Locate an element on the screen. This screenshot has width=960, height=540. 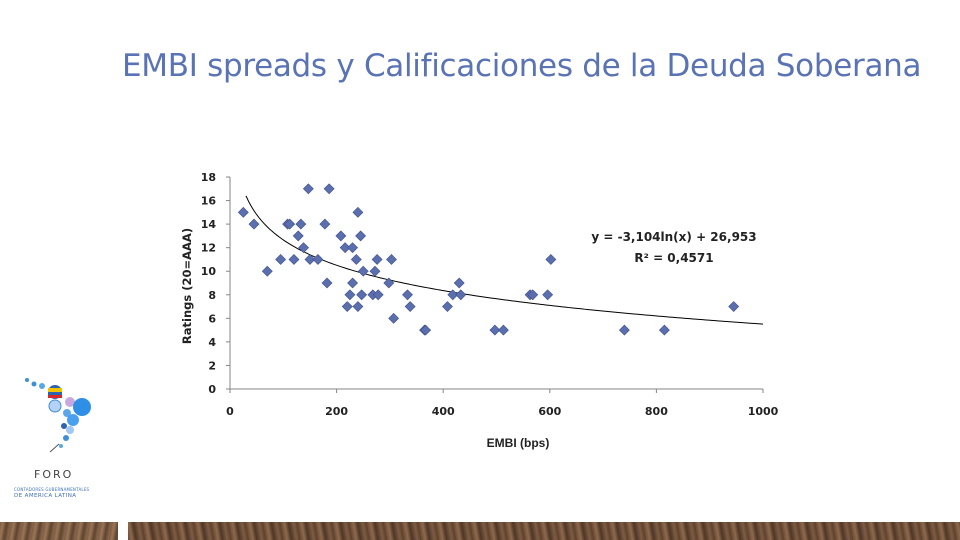
y-tick-label: 0 is located at coordinates (212, 389).